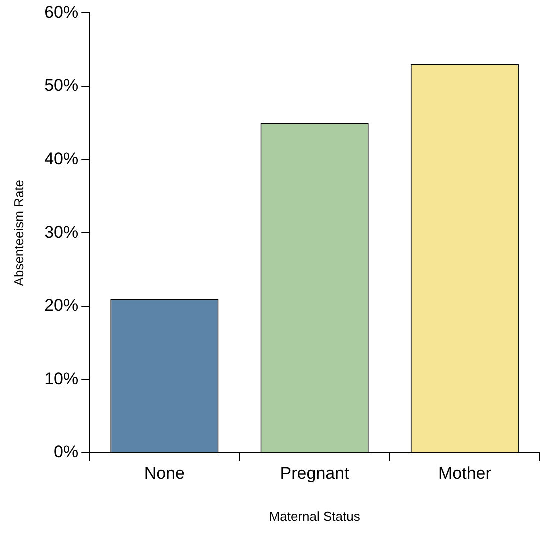 The height and width of the screenshot is (533, 540). Describe the element at coordinates (18, 233) in the screenshot. I see `y-axis-title: Absenteeism Rate` at that location.